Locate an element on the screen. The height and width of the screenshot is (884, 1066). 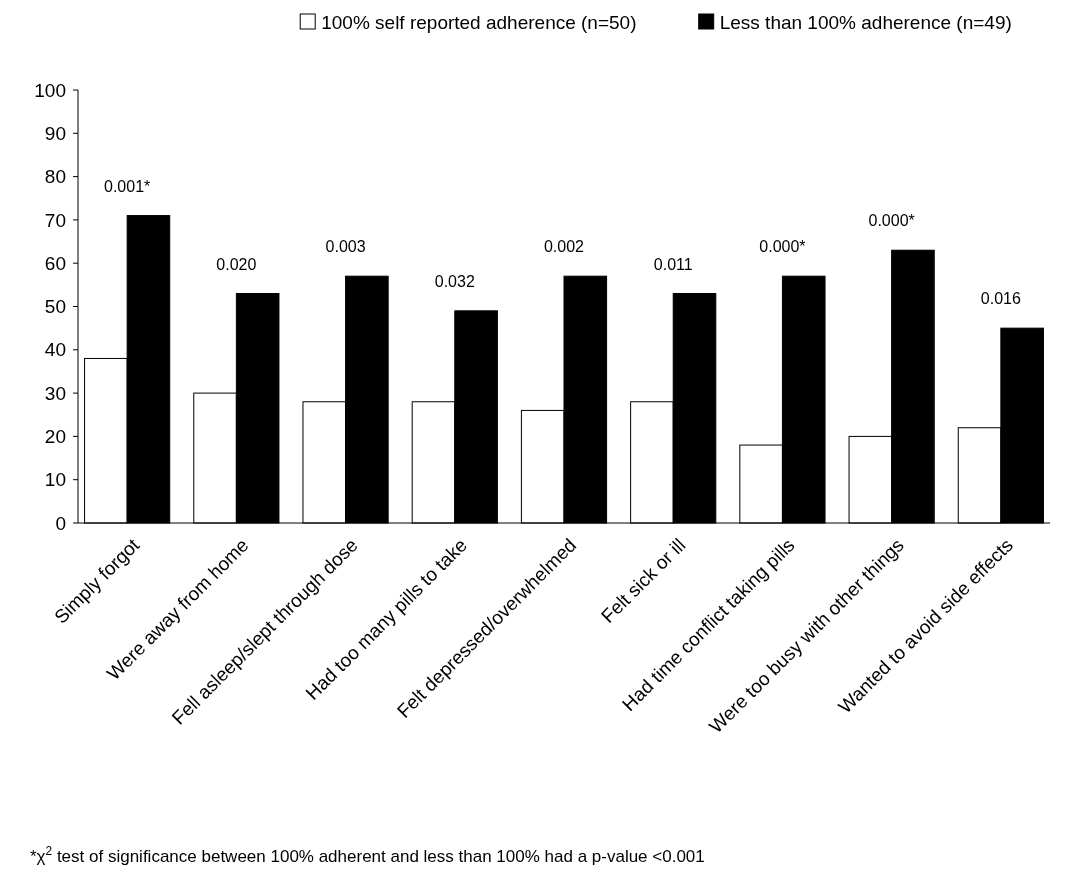
legend-label: Less than 100% adherence (n=49) is located at coordinates (865, 22).